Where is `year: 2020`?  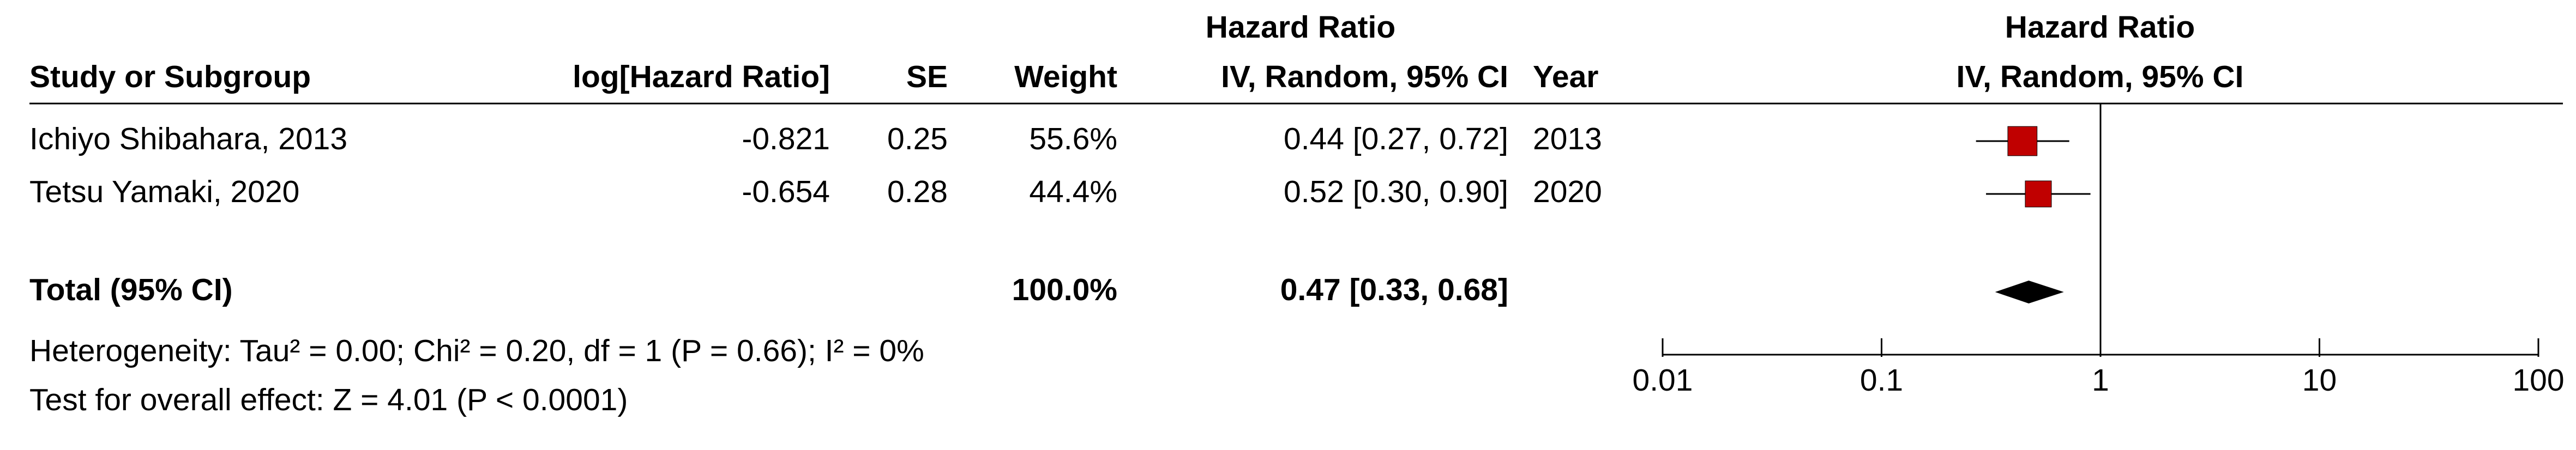 year: 2020 is located at coordinates (1567, 192).